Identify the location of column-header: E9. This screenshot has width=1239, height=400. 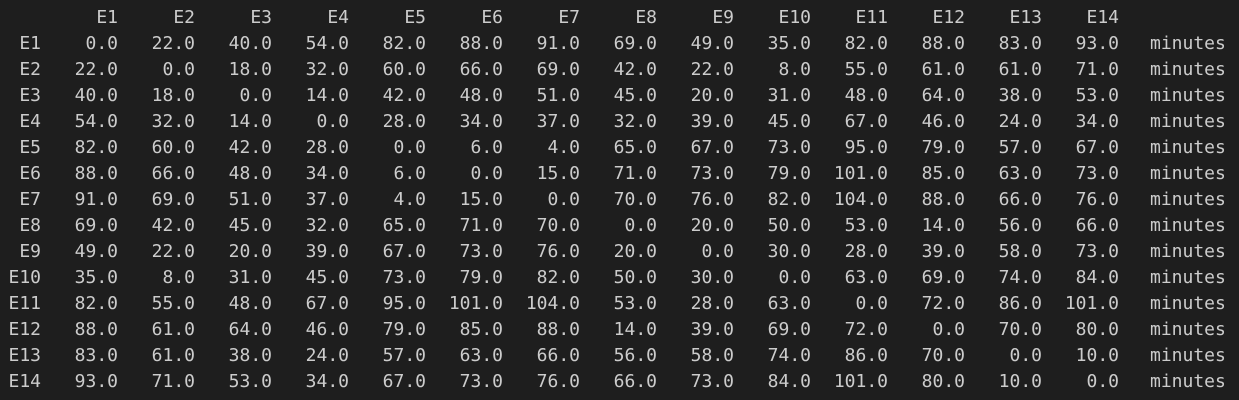
(723, 17).